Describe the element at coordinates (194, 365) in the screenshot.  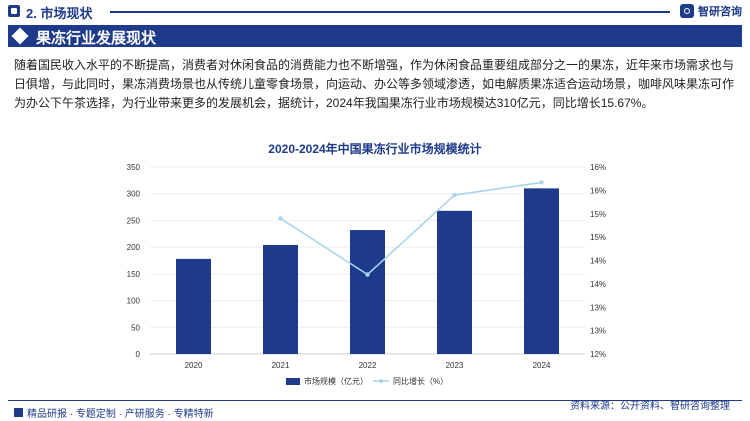
I see `x-tick-label: 2020` at that location.